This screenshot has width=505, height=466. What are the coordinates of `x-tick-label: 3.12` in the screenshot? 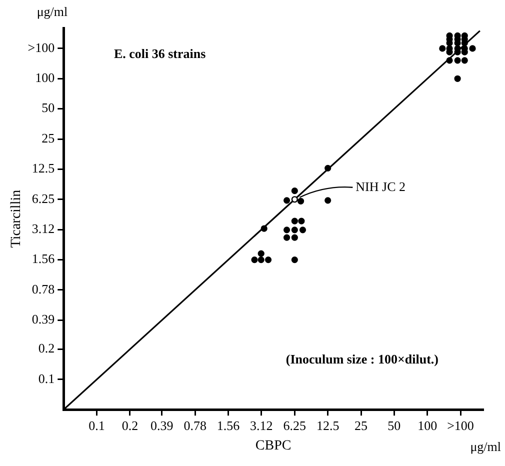 It's located at (261, 425).